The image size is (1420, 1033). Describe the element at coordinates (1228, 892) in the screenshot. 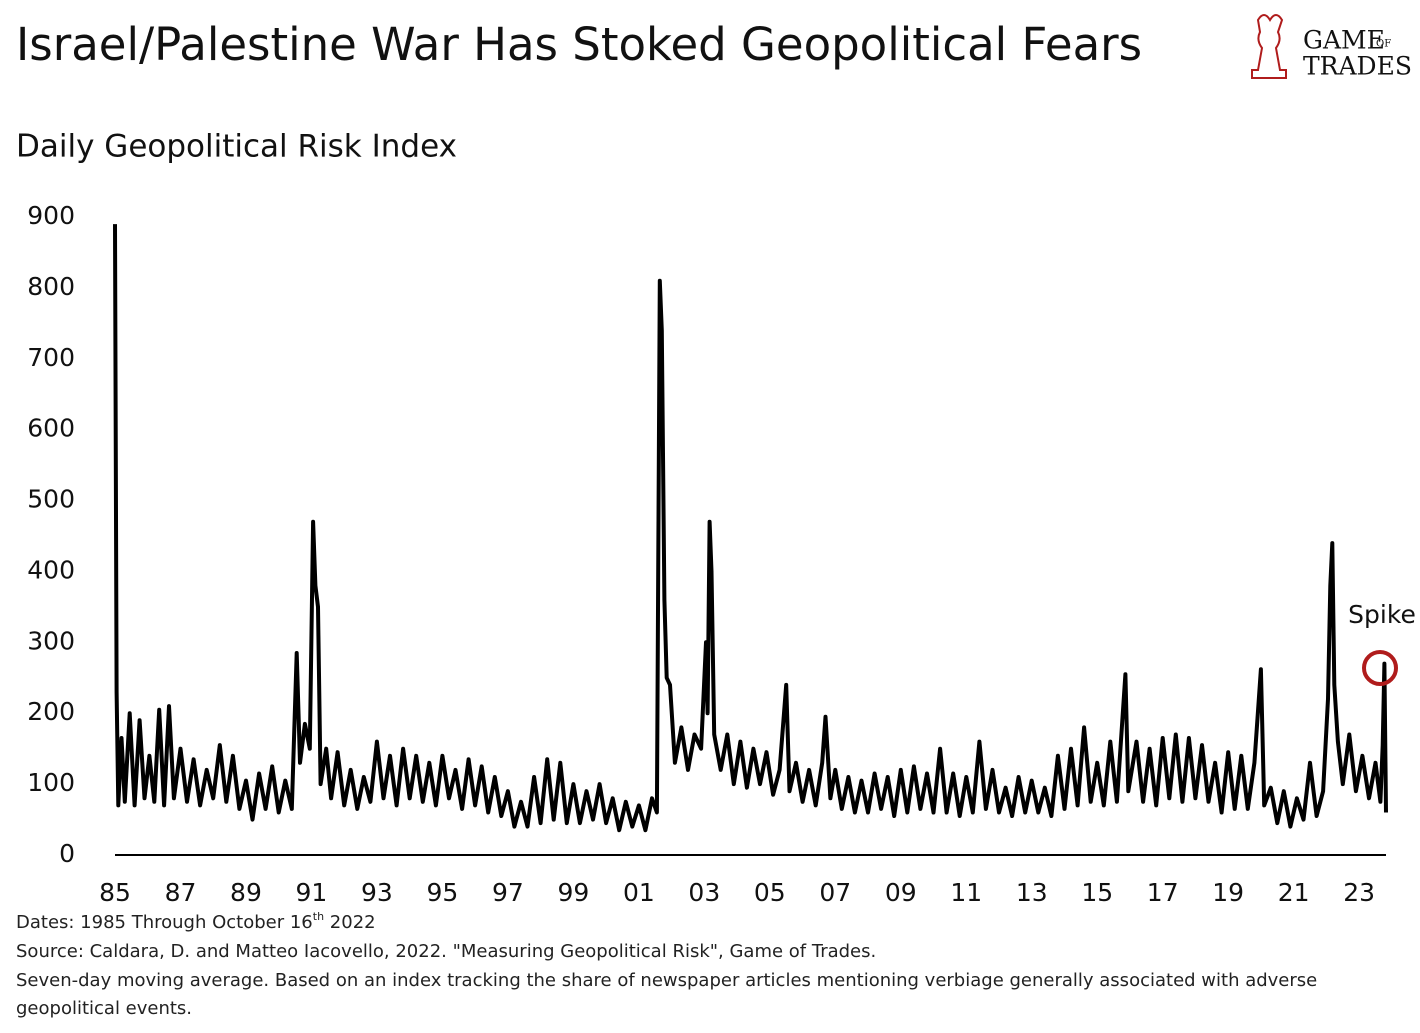

I see `x-tick-label: 19` at that location.